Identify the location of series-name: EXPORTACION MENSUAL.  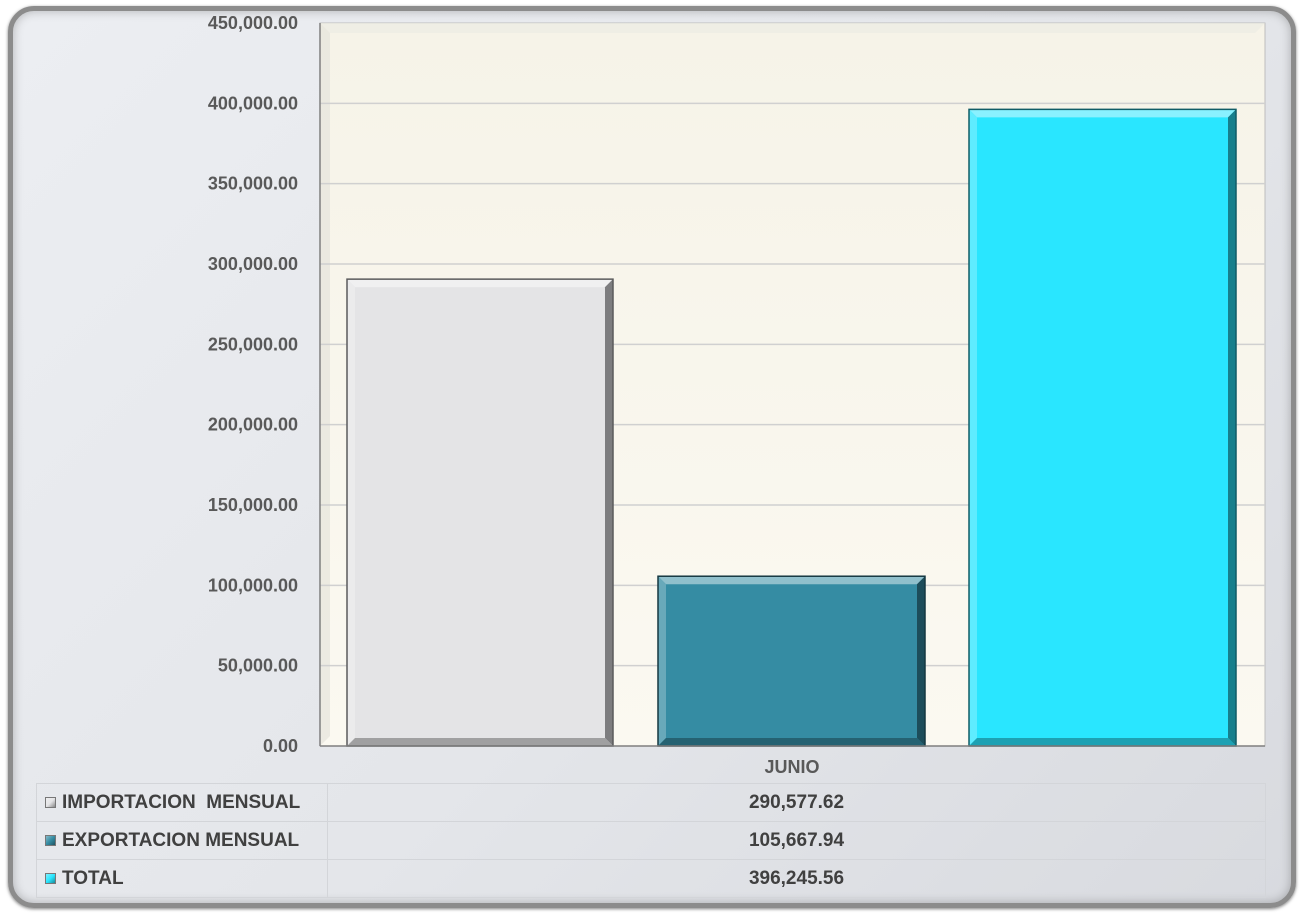
(181, 840).